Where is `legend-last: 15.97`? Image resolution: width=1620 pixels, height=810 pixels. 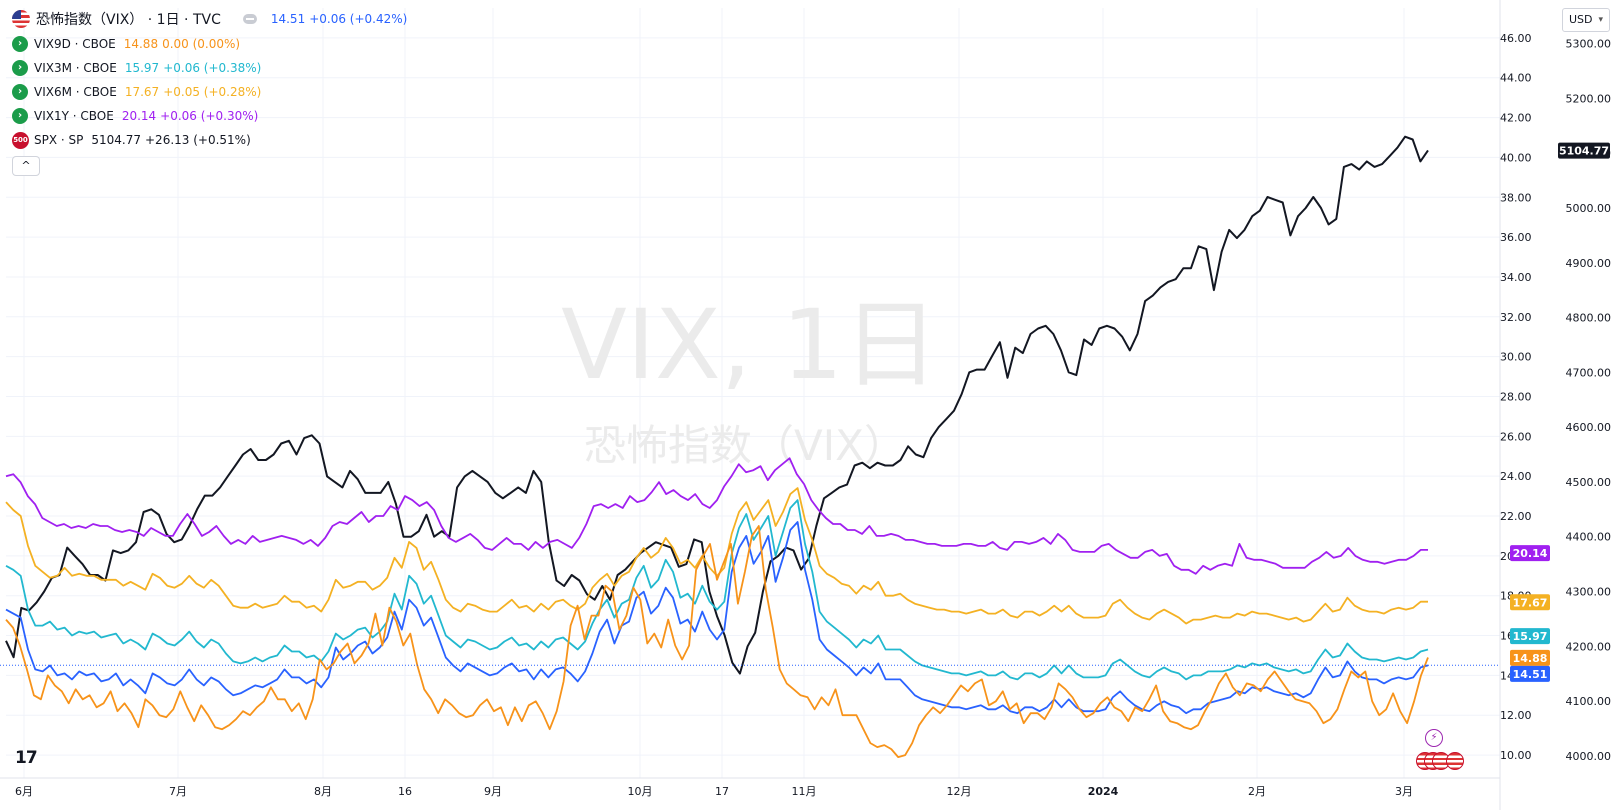 legend-last: 15.97 is located at coordinates (142, 68).